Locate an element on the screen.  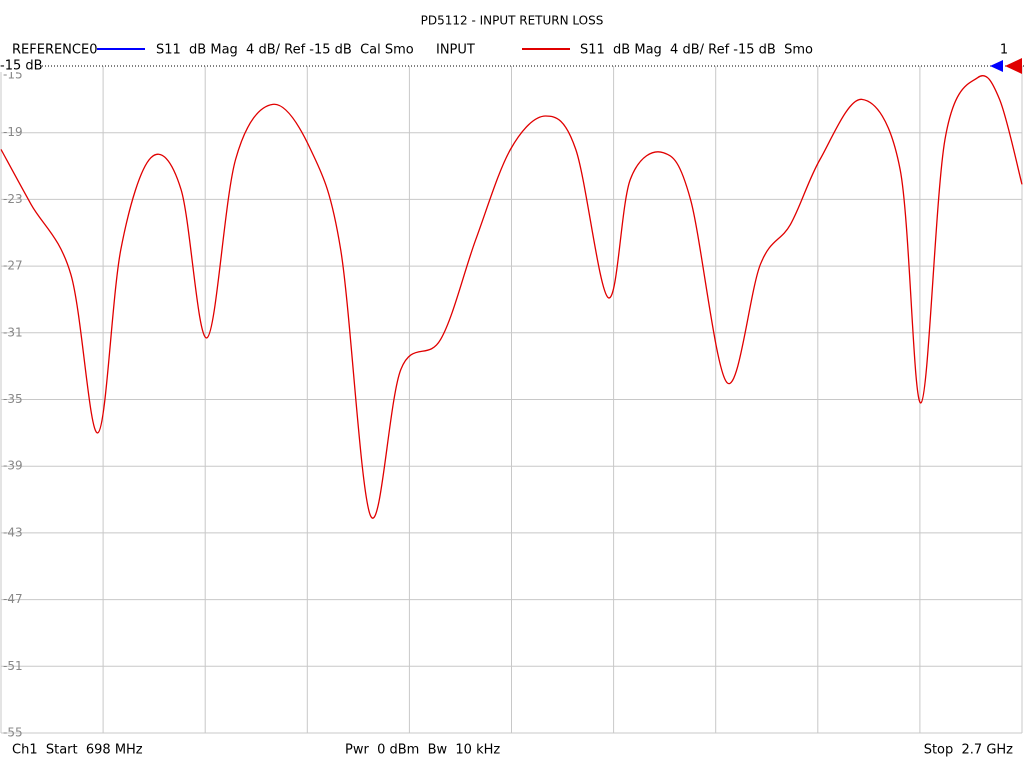
chart-title: PD5112 - INPUT RETURN LOSS is located at coordinates (512, 21).